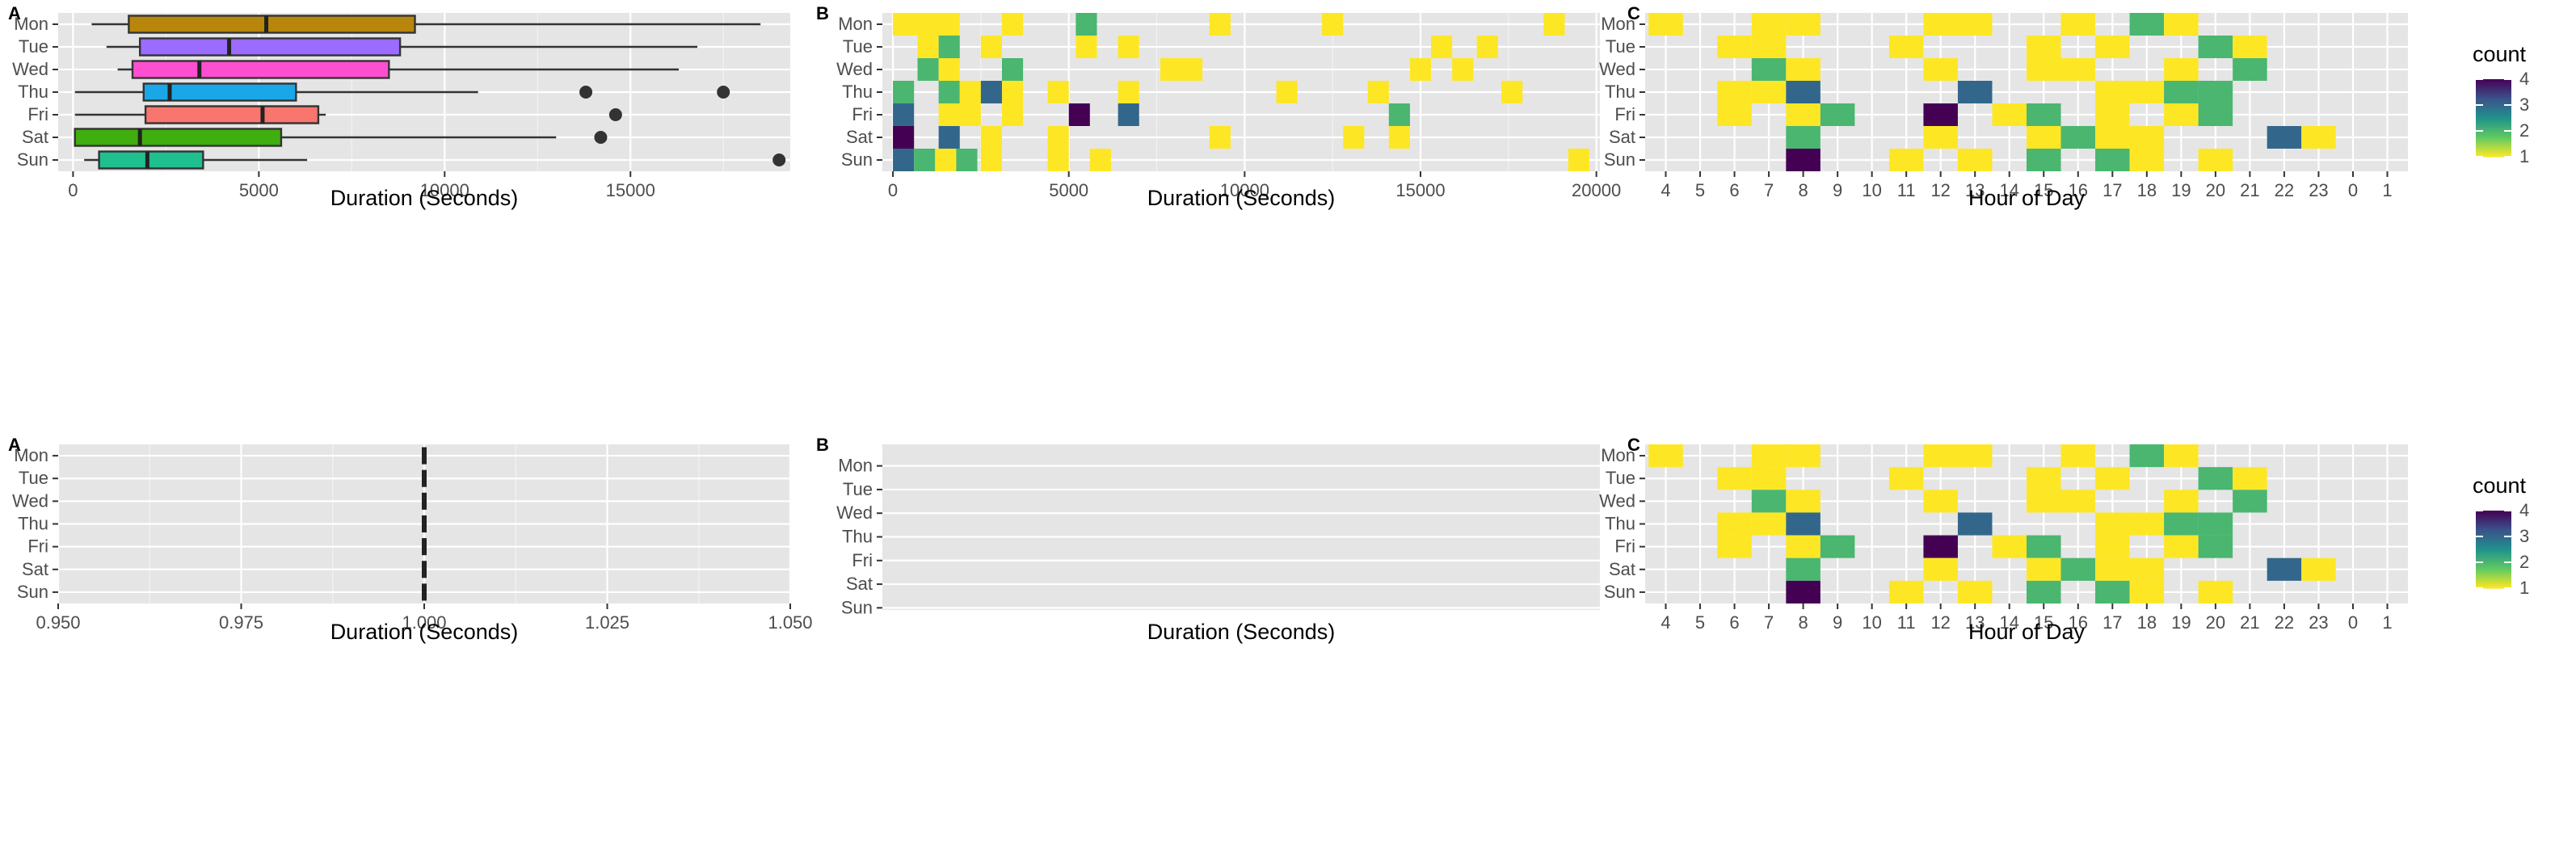  Describe the element at coordinates (73, 190) in the screenshot. I see `tick-label-x: 0` at that location.